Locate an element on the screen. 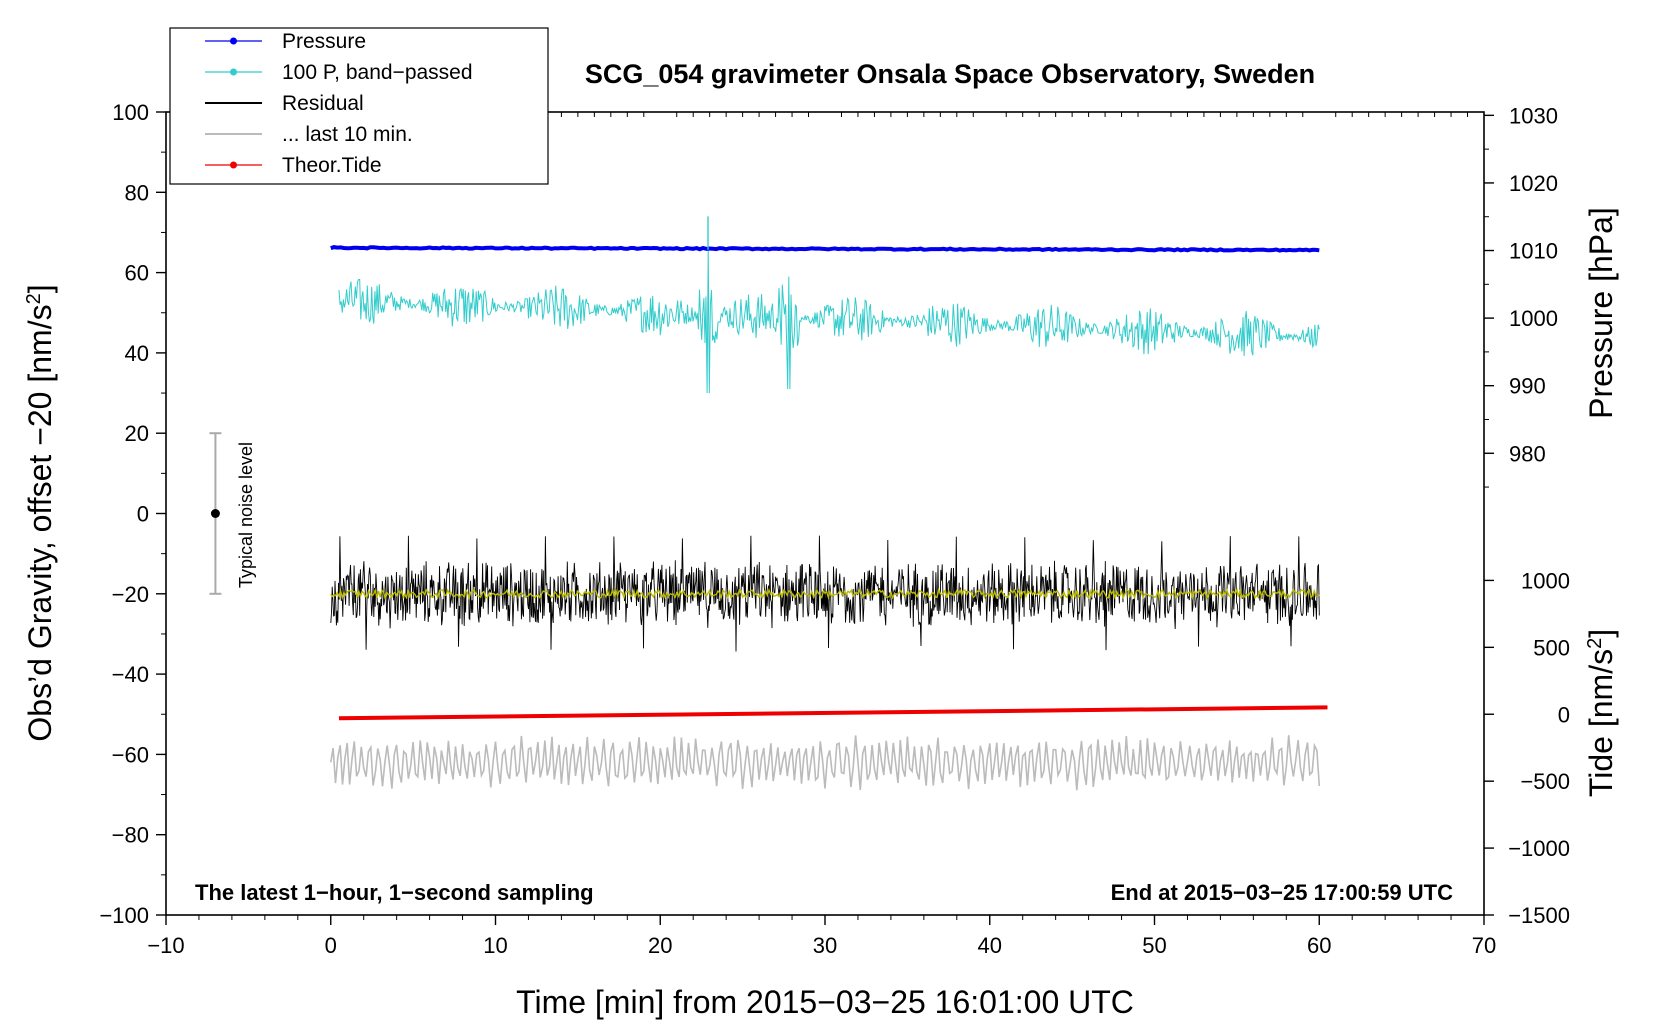  x-tick-label: 10 is located at coordinates (495, 945).